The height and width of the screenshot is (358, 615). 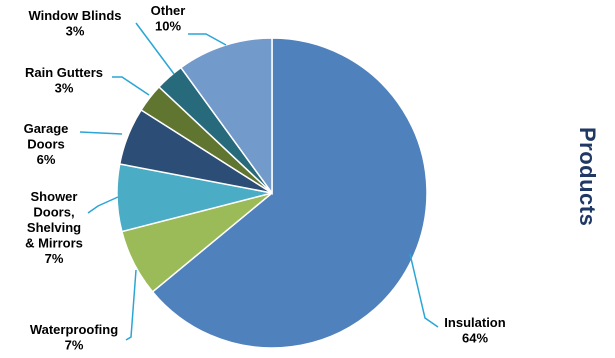 What do you see at coordinates (131, 86) in the screenshot?
I see `leader-line-rain-gutters` at bounding box center [131, 86].